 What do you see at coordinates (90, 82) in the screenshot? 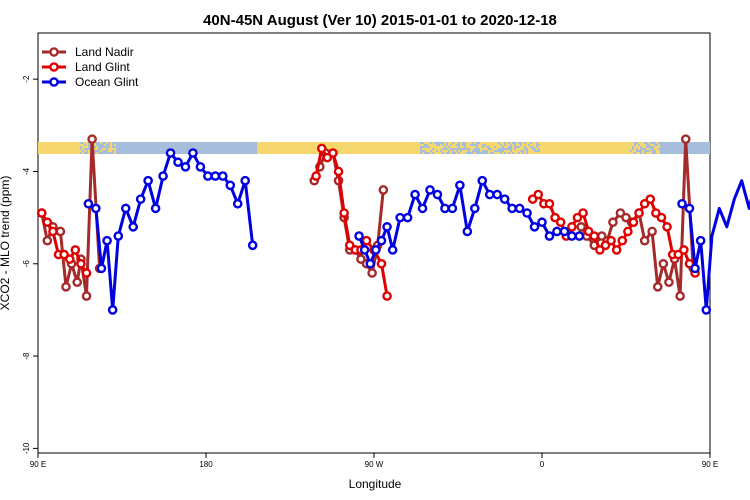
I see `legend-item: Ocean Glint` at bounding box center [90, 82].